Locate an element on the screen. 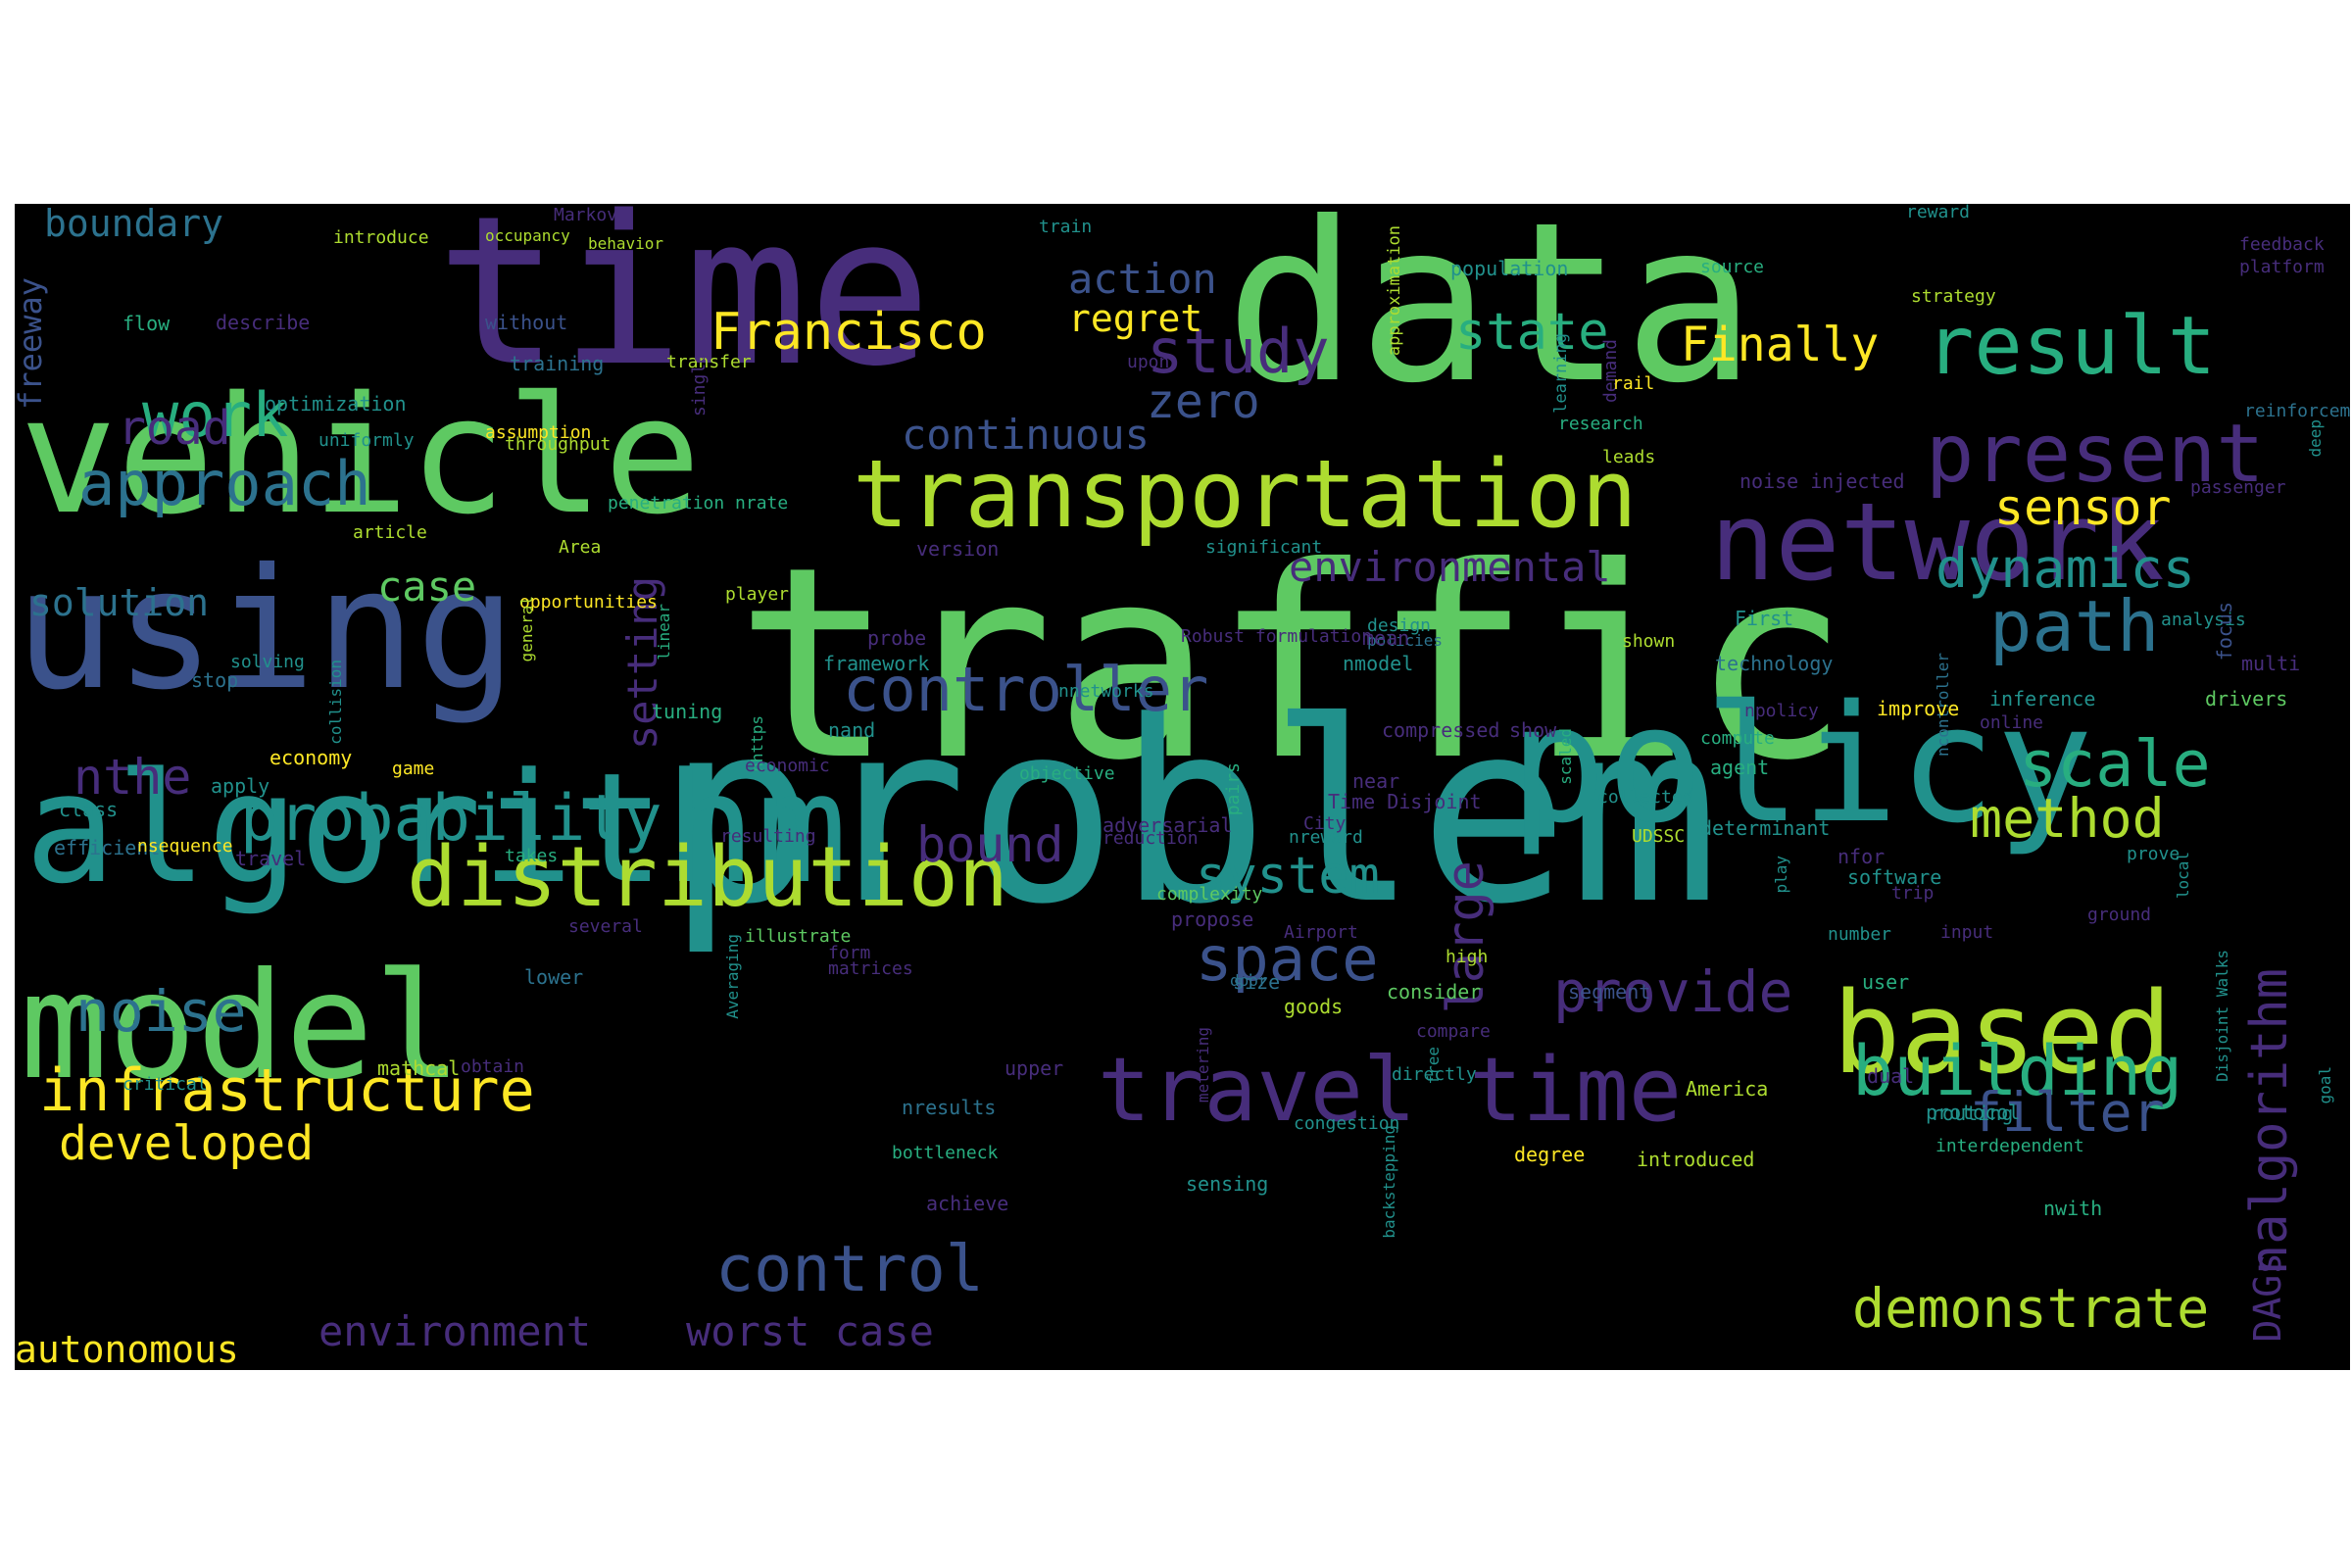  word: complexity is located at coordinates (1209, 894).